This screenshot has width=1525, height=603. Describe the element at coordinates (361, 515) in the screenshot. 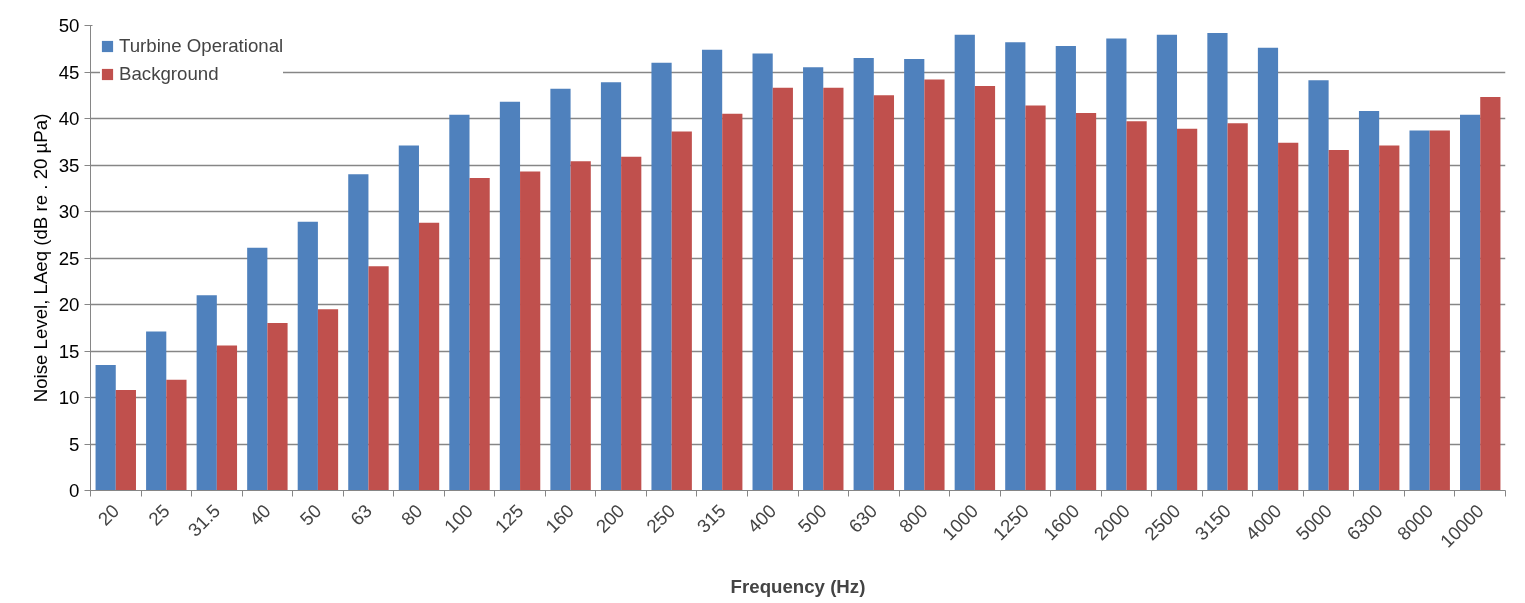

I see `x-tick-label: 63` at that location.